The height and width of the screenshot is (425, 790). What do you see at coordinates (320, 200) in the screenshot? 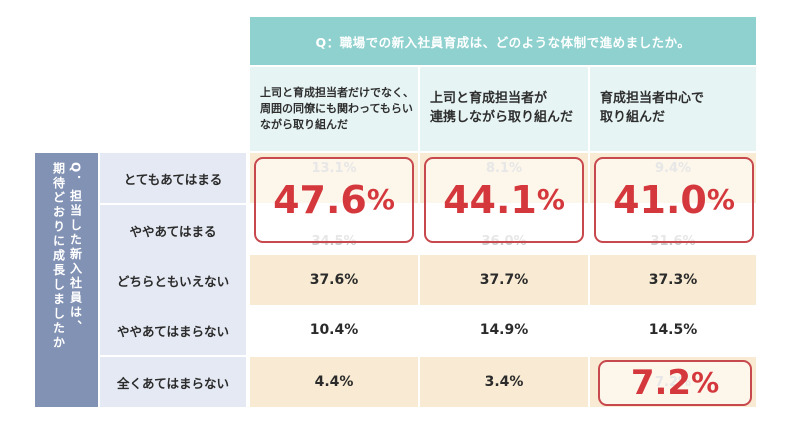
I see `combined-highlight-value: 47.6` at bounding box center [320, 200].